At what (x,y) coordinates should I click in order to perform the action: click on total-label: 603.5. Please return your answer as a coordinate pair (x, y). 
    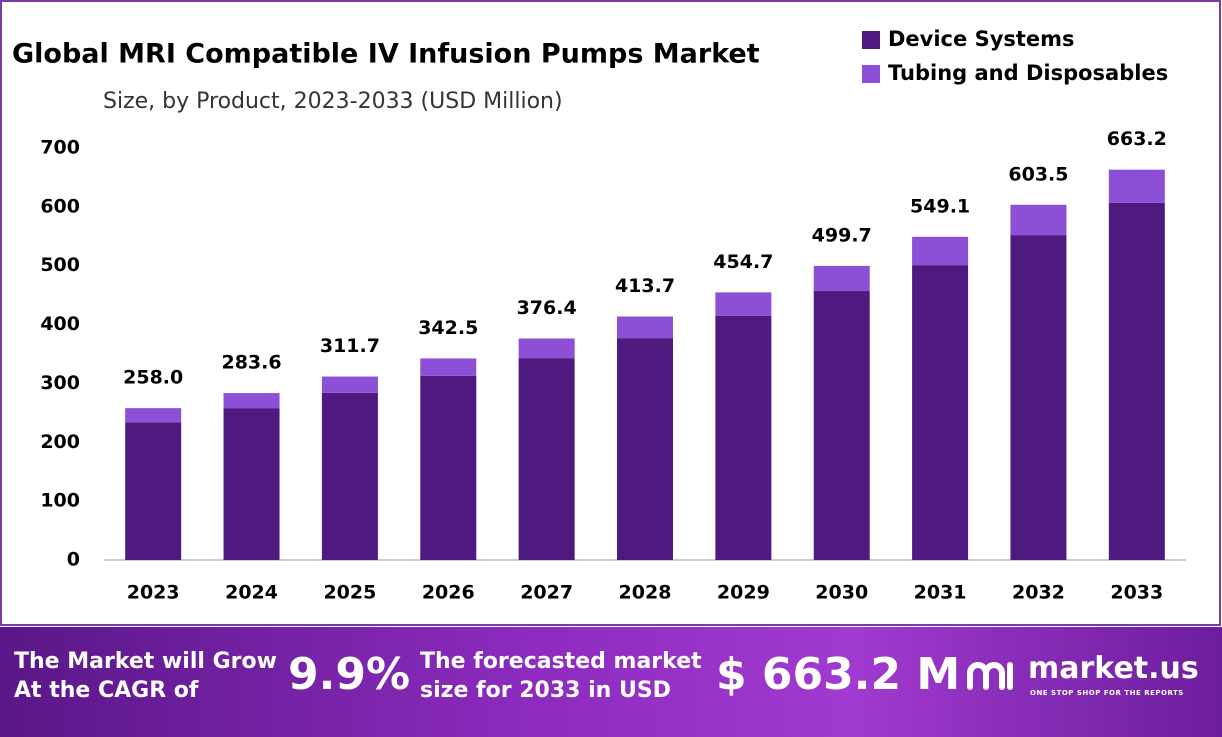
    Looking at the image, I should click on (1038, 174).